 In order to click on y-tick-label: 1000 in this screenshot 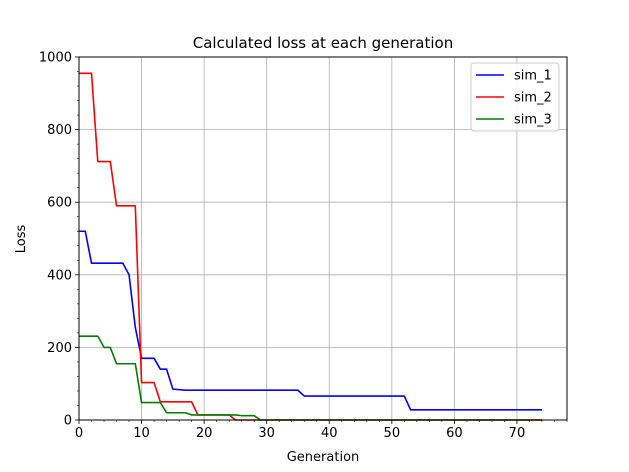, I will do `click(55, 58)`.